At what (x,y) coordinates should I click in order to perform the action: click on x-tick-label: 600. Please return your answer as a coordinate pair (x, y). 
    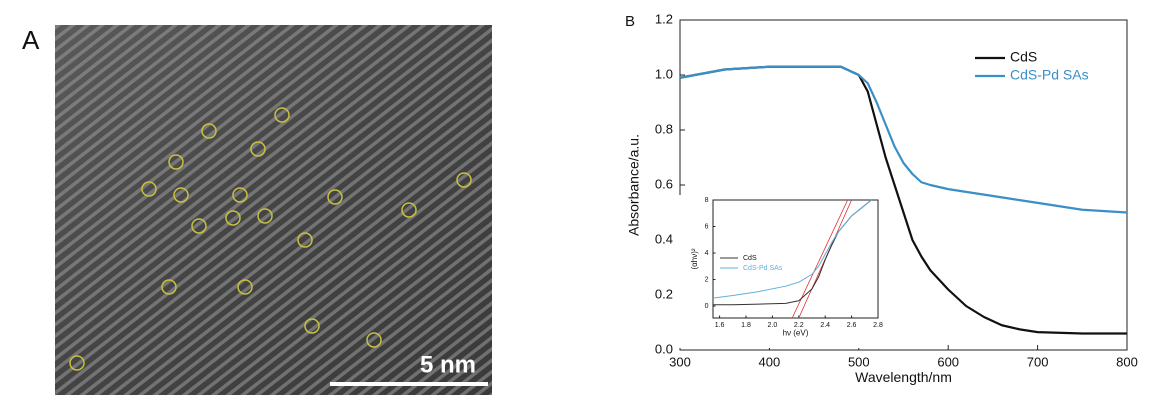
    Looking at the image, I should click on (948, 361).